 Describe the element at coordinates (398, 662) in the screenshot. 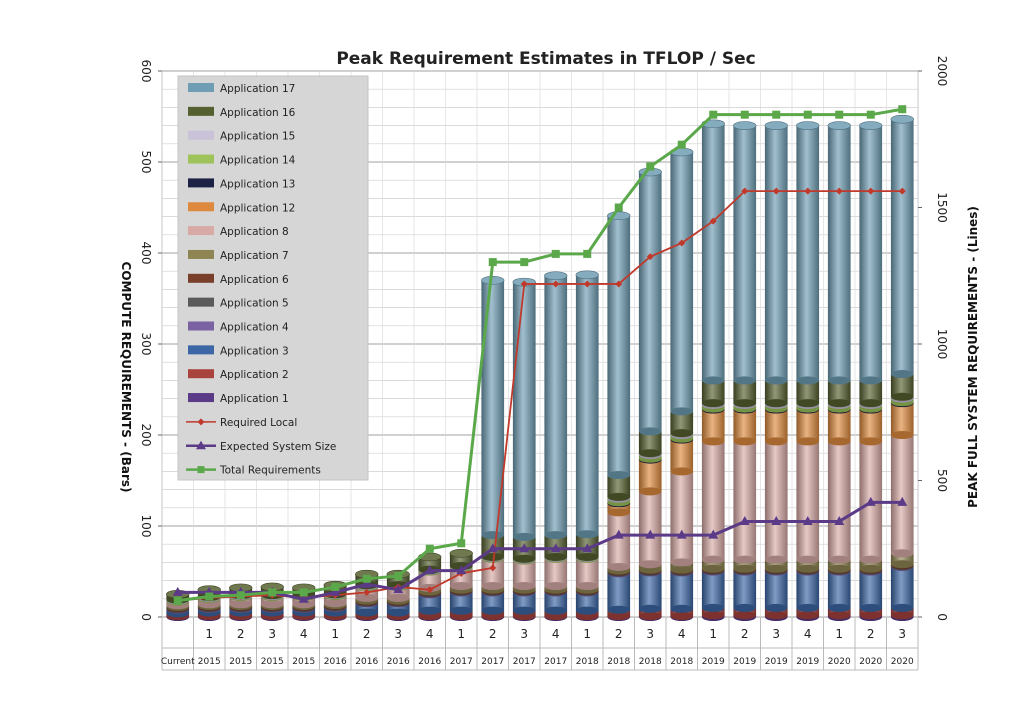

I see `x-tick-sublabel: 2016` at that location.